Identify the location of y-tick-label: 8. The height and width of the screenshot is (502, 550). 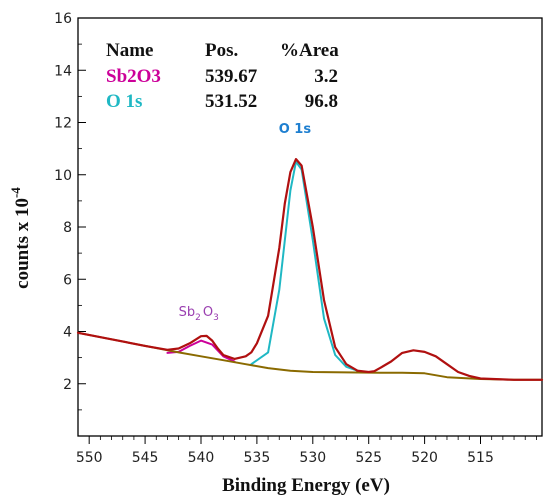
(67, 228).